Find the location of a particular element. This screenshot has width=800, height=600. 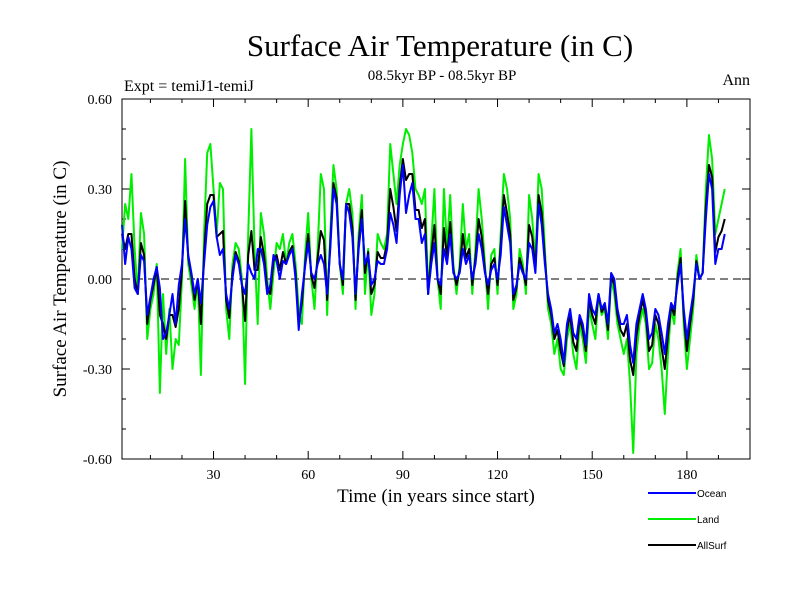

experiment-label: Expt = temiJ1-temiJ is located at coordinates (189, 86).